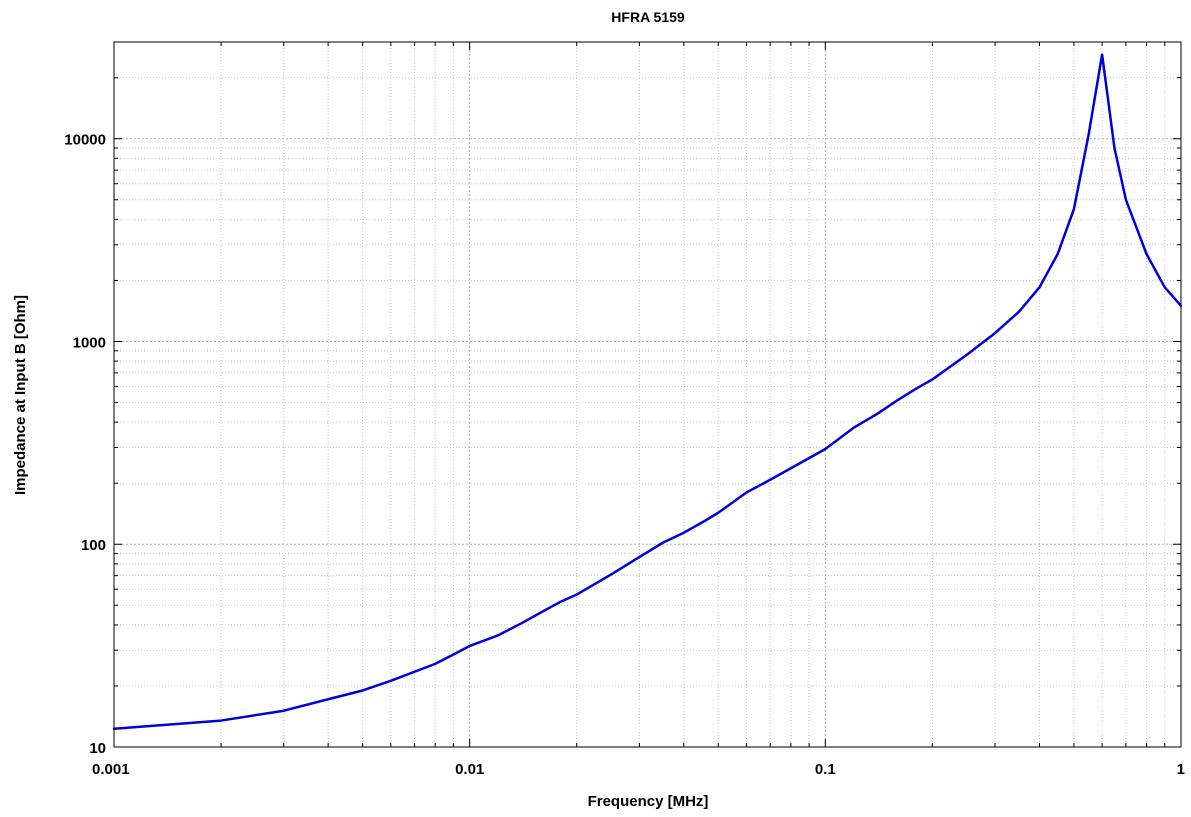 Image resolution: width=1191 pixels, height=817 pixels. What do you see at coordinates (85, 444) in the screenshot?
I see `y-tick-labels: 10 100 1000 10000` at bounding box center [85, 444].